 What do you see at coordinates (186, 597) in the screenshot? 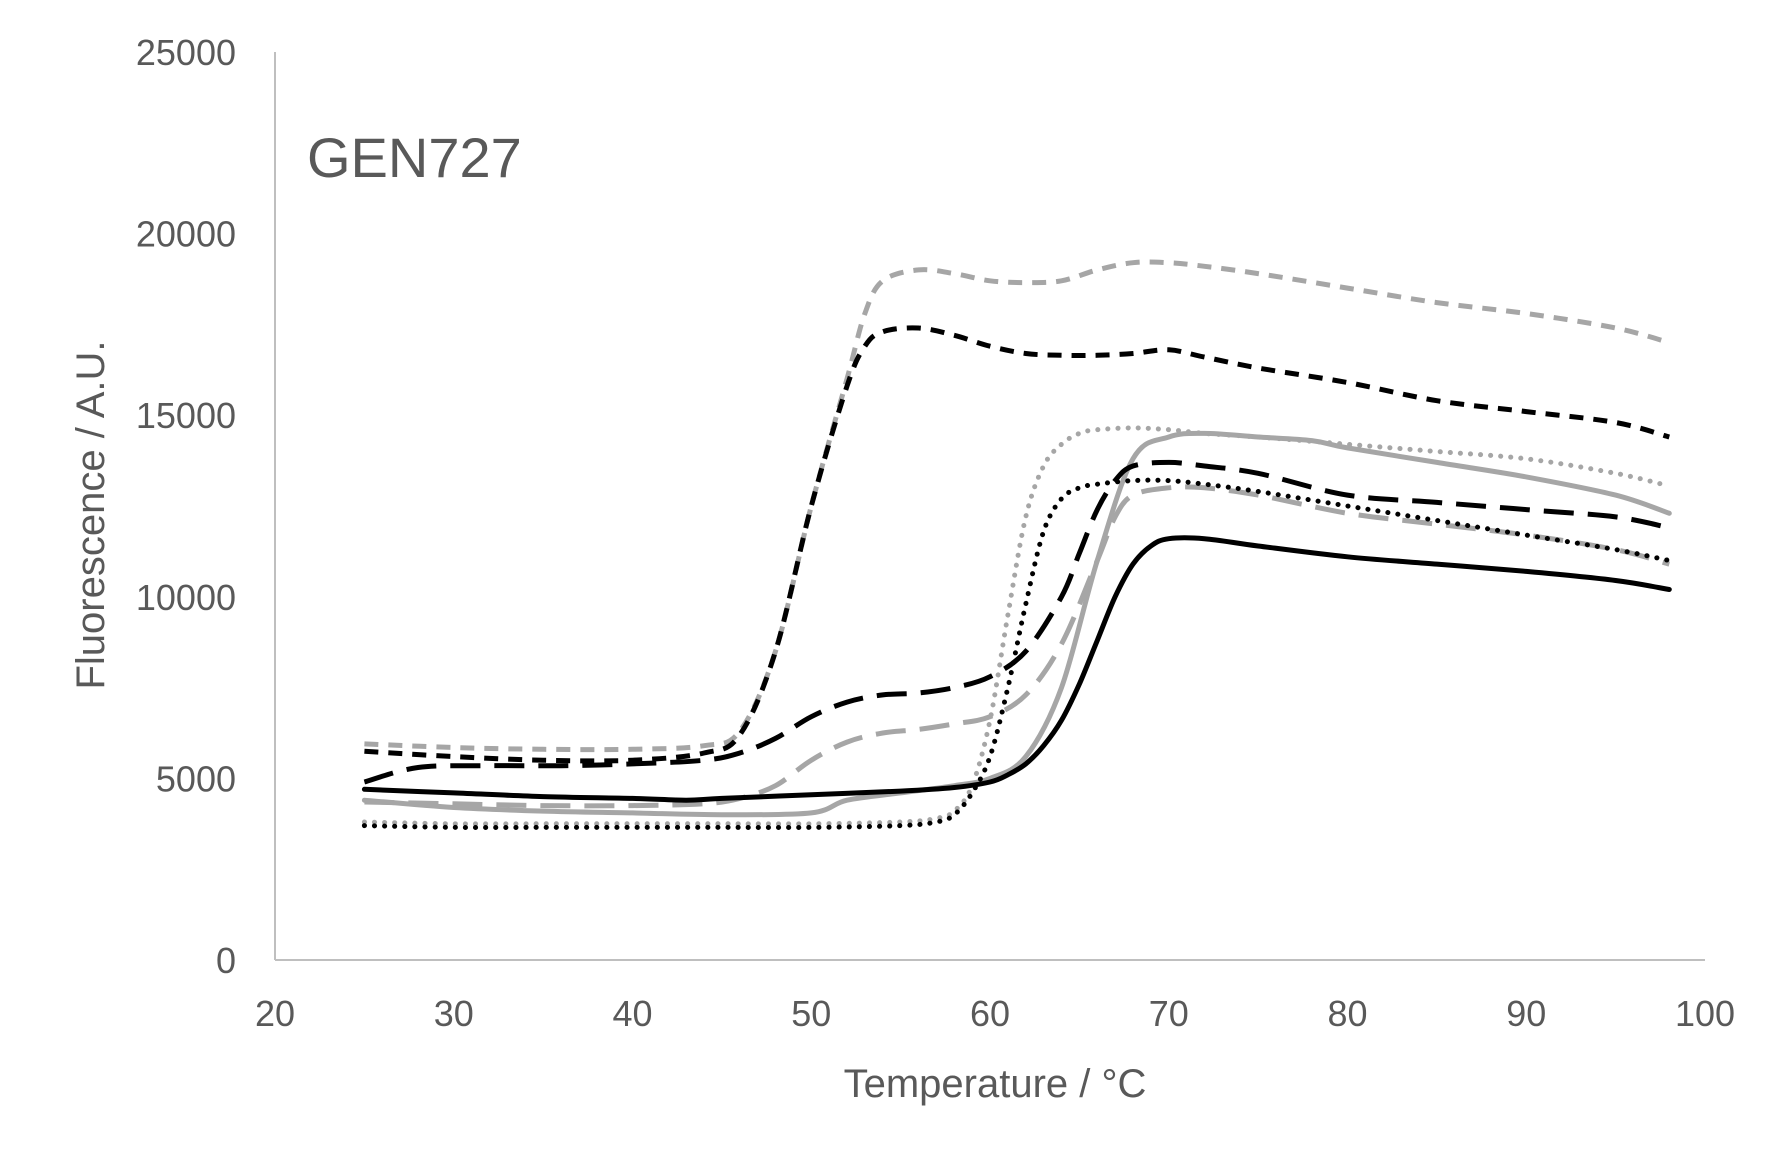
I see `y-tick-label: 10000` at bounding box center [186, 597].